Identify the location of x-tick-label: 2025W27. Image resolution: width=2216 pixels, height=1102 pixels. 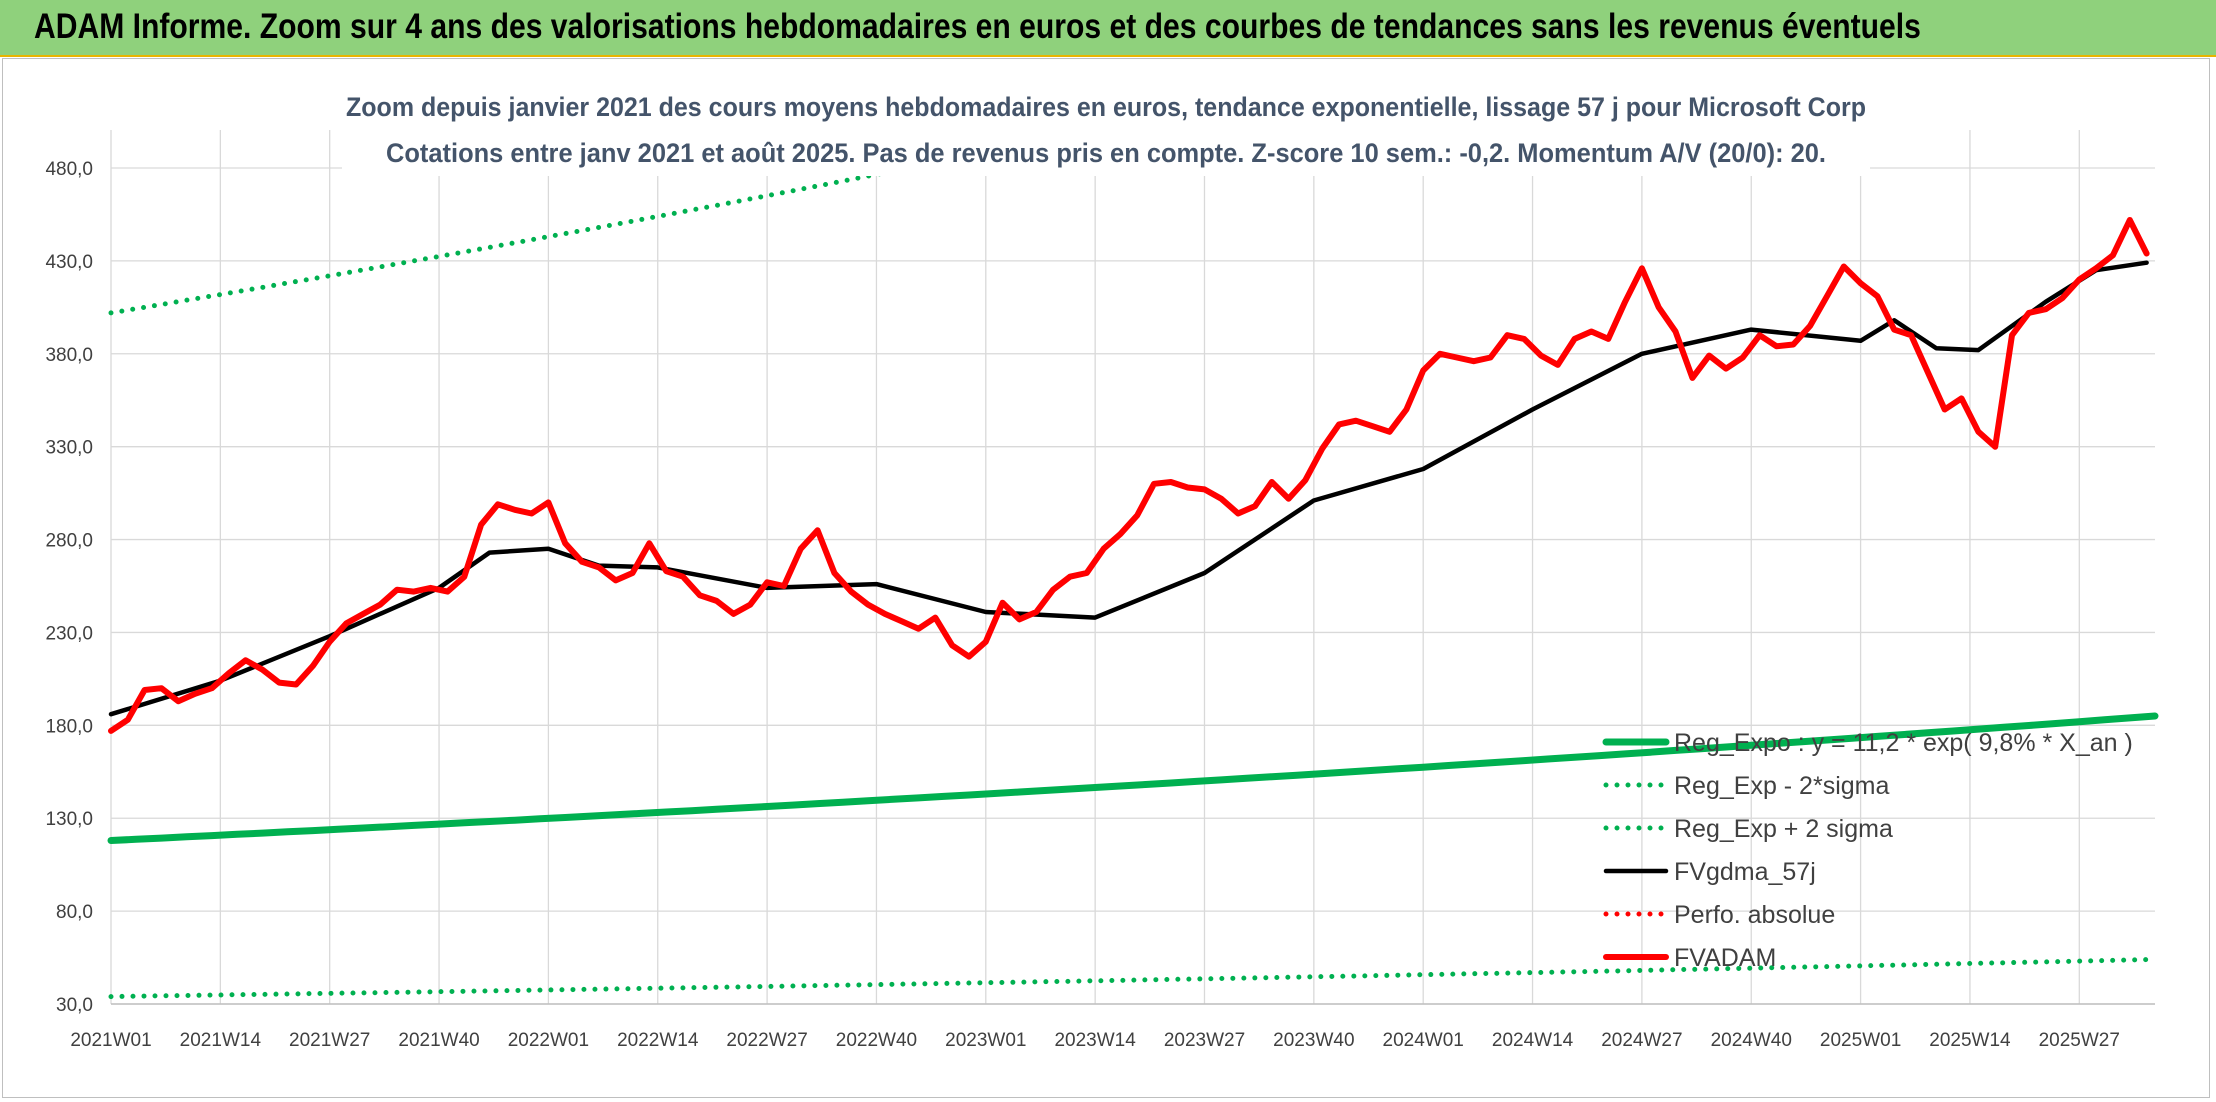
(2079, 1040).